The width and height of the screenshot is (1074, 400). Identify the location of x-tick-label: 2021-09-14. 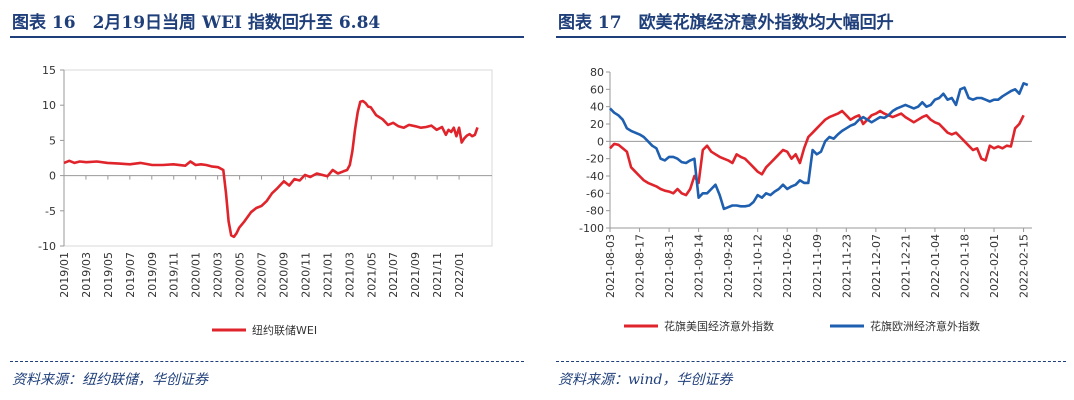
(699, 266).